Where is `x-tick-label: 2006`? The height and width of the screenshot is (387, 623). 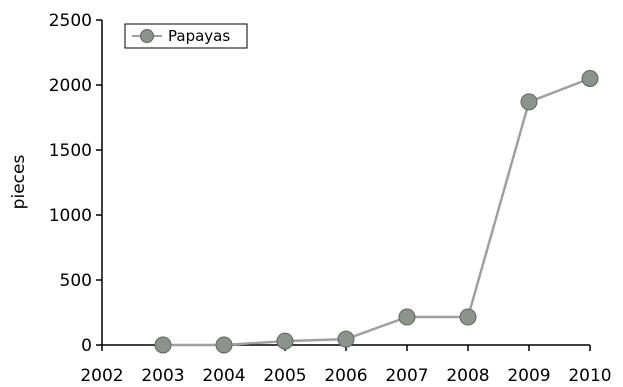
x-tick-label: 2006 is located at coordinates (345, 376).